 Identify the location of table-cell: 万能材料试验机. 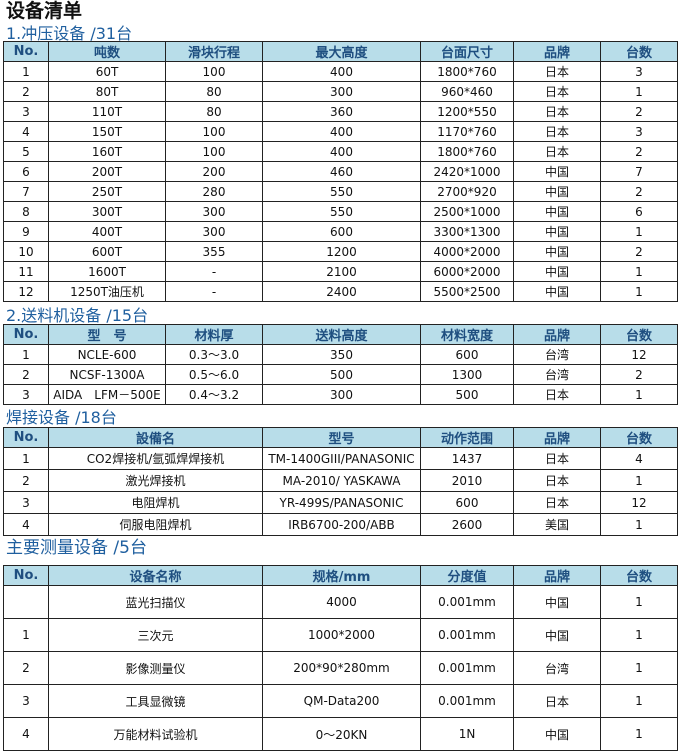
(155, 734).